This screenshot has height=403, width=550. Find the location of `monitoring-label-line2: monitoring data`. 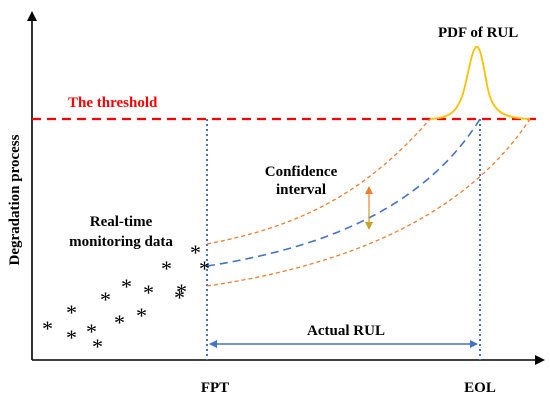

monitoring-label-line2: monitoring data is located at coordinates (121, 242).